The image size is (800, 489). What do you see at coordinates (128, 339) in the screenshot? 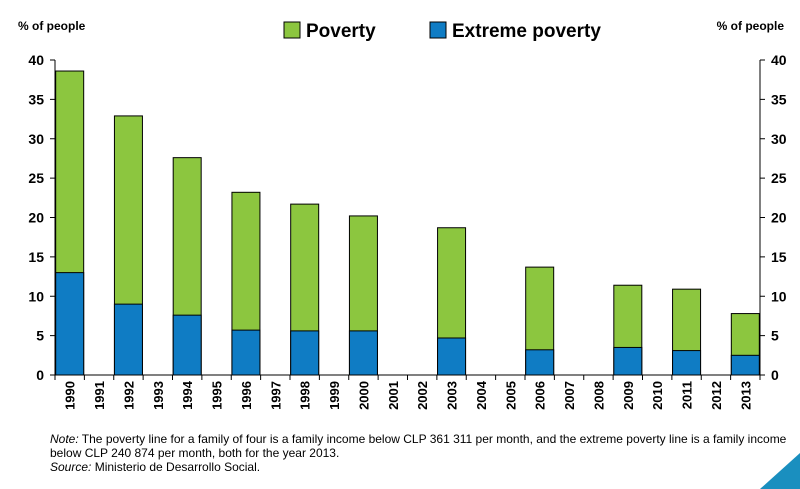
I see `bar-extreme-poverty-1992` at bounding box center [128, 339].